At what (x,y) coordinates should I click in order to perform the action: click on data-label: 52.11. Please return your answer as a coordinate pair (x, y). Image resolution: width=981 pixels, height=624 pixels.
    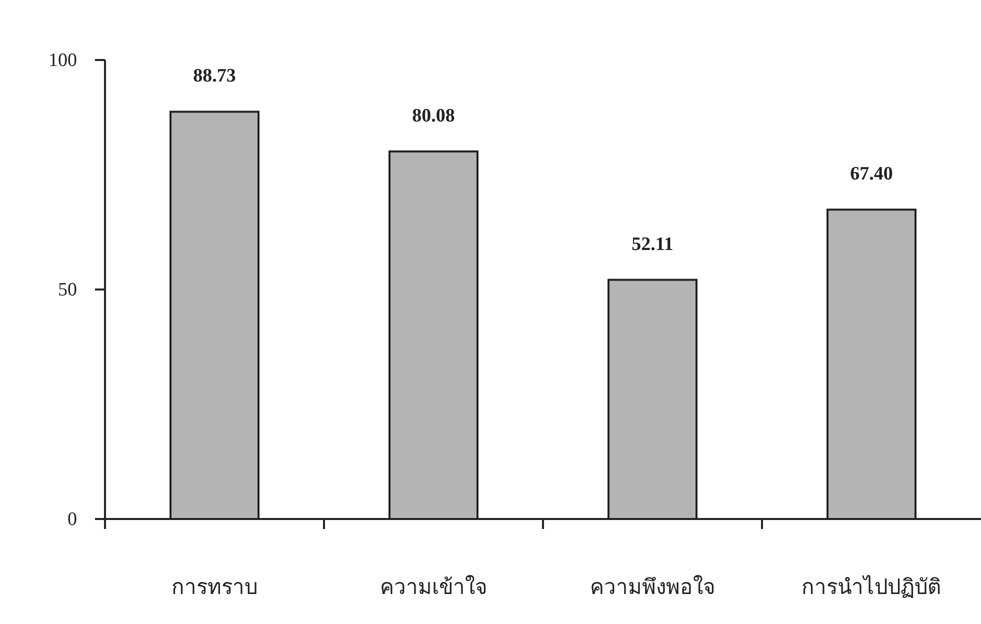
    Looking at the image, I should click on (653, 244).